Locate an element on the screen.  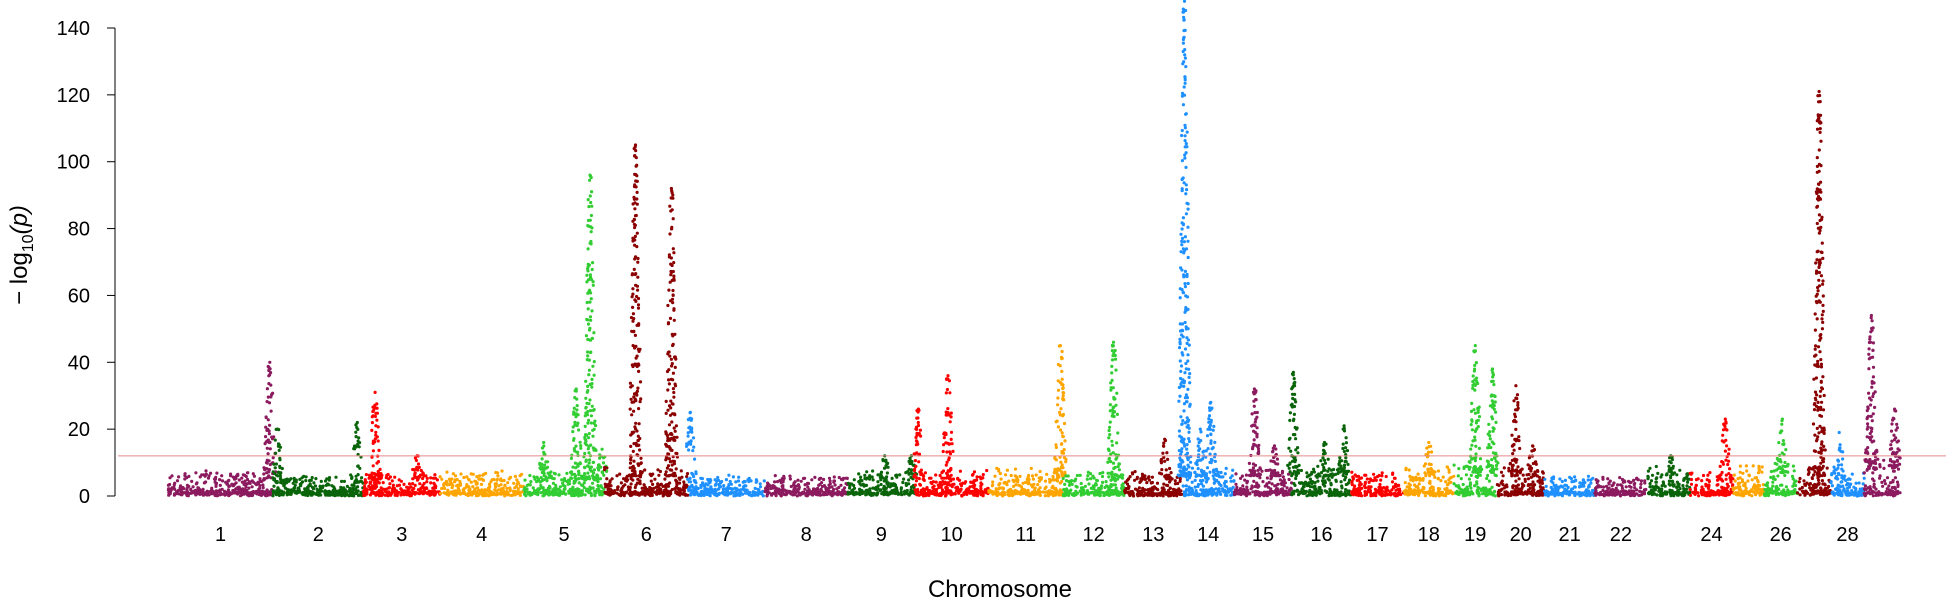
chromosome-18-points is located at coordinates (1429, 469).